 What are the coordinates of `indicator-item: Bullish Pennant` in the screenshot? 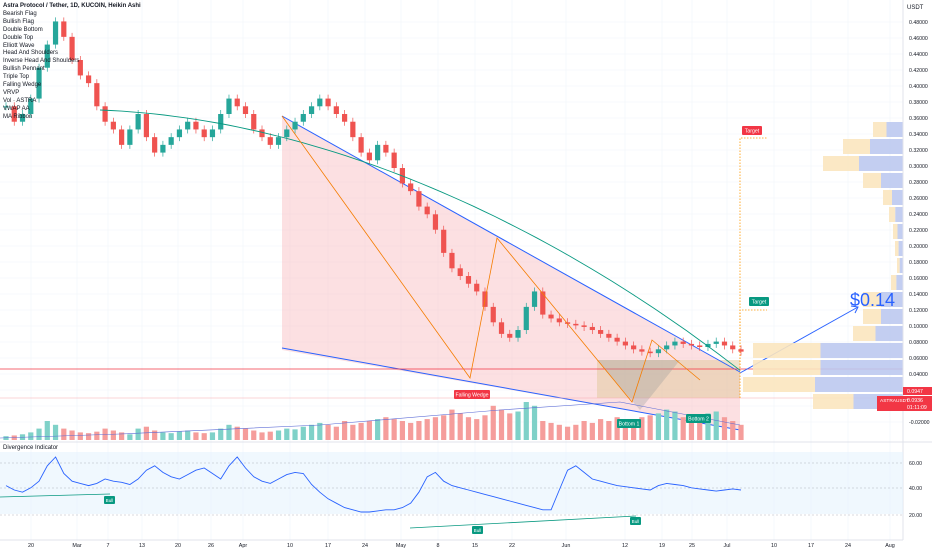 It's located at (24, 69).